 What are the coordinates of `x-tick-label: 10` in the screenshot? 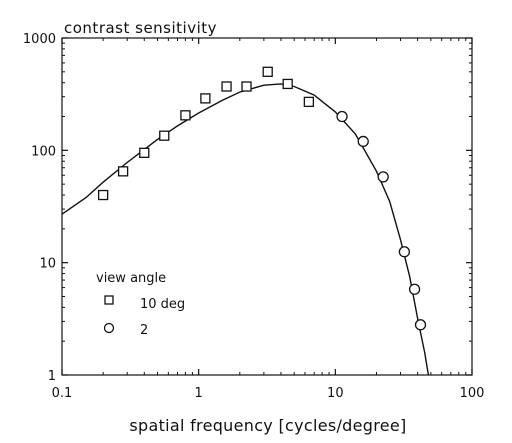 It's located at (335, 393).